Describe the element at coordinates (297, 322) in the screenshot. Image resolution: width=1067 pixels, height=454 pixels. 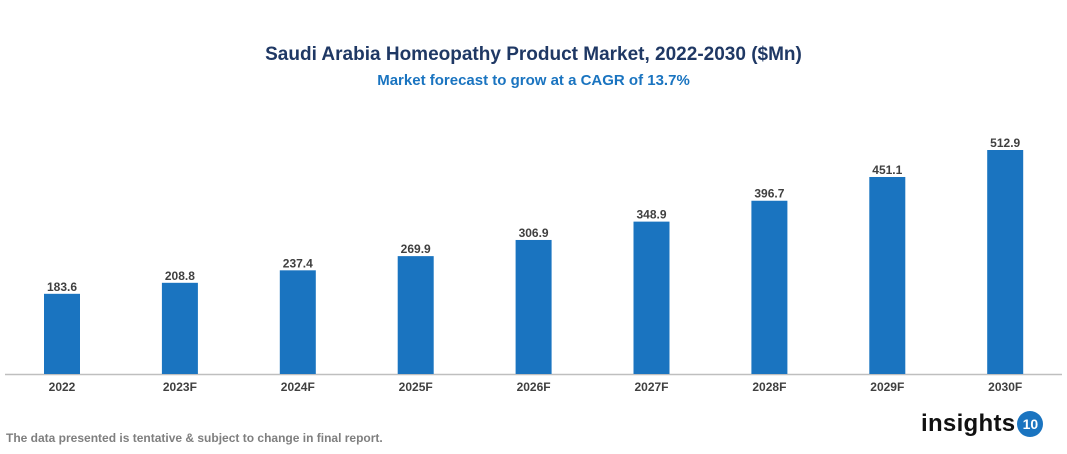
I see `bar-2024F` at that location.